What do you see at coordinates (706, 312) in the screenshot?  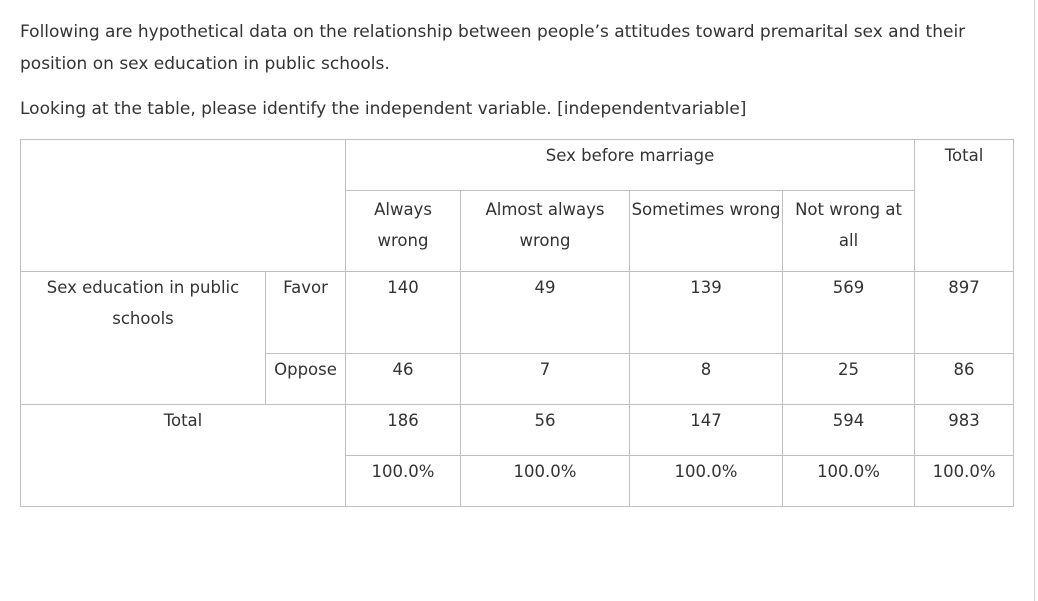 I see `table-cell: 139` at bounding box center [706, 312].